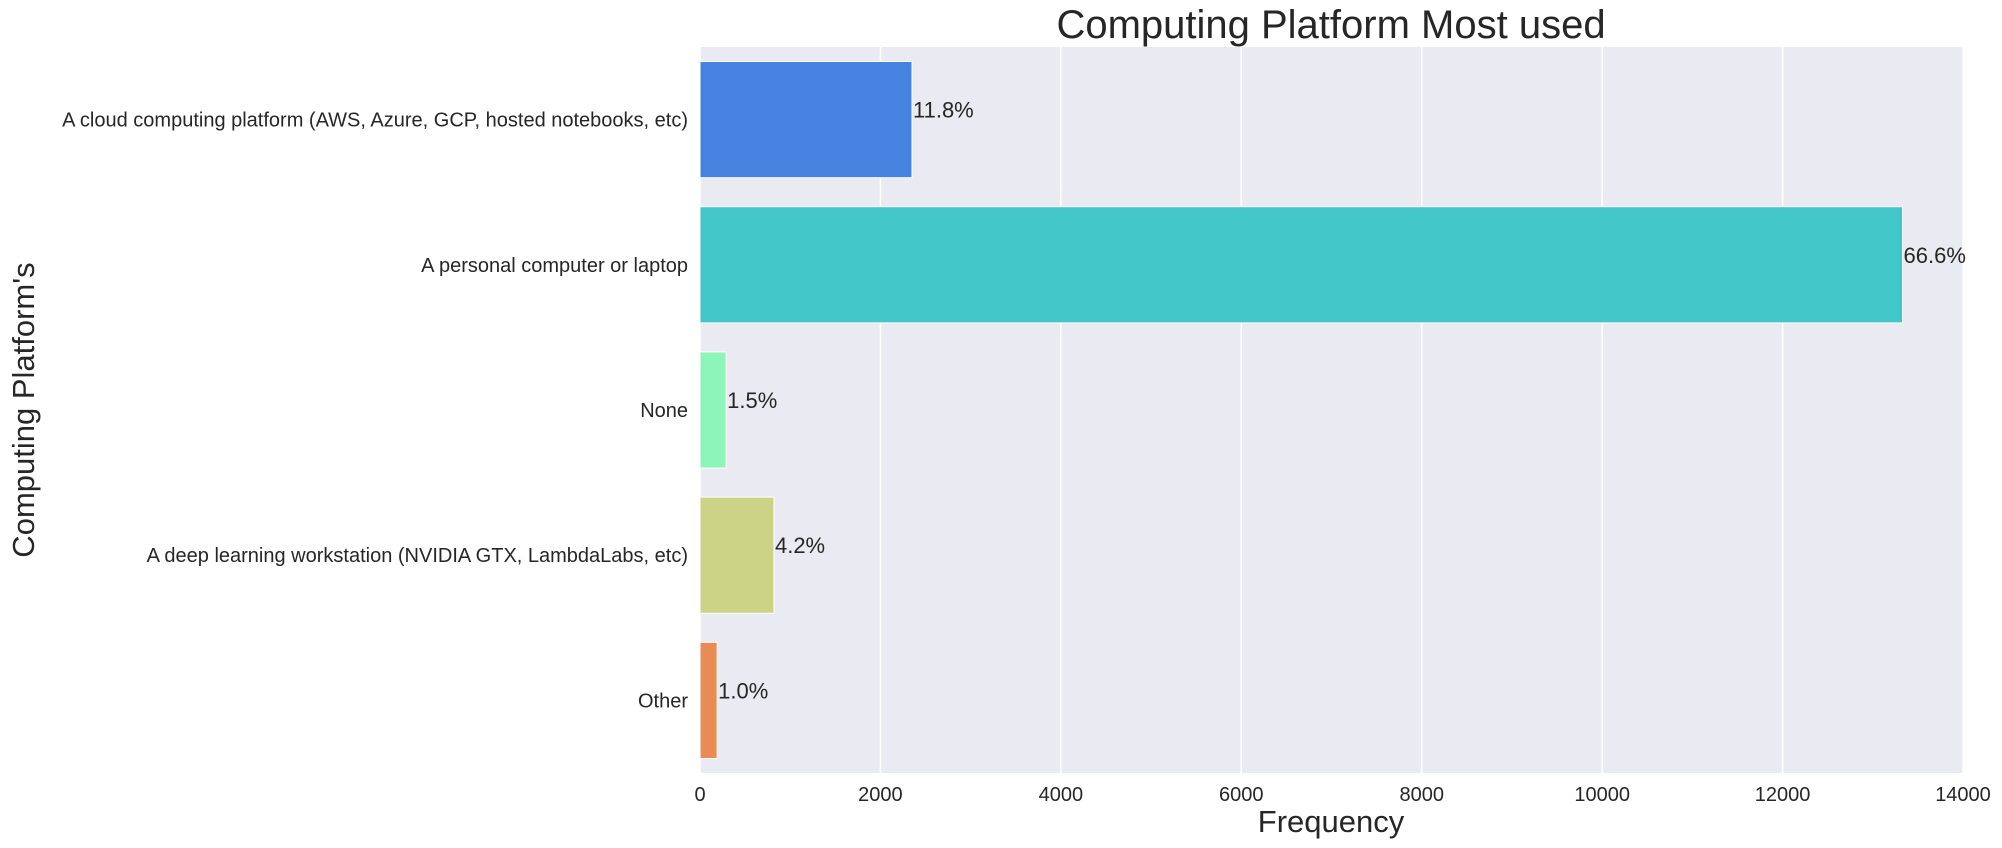 This screenshot has height=848, width=2002. Describe the element at coordinates (1421, 795) in the screenshot. I see `x-tick-label: 8000` at that location.